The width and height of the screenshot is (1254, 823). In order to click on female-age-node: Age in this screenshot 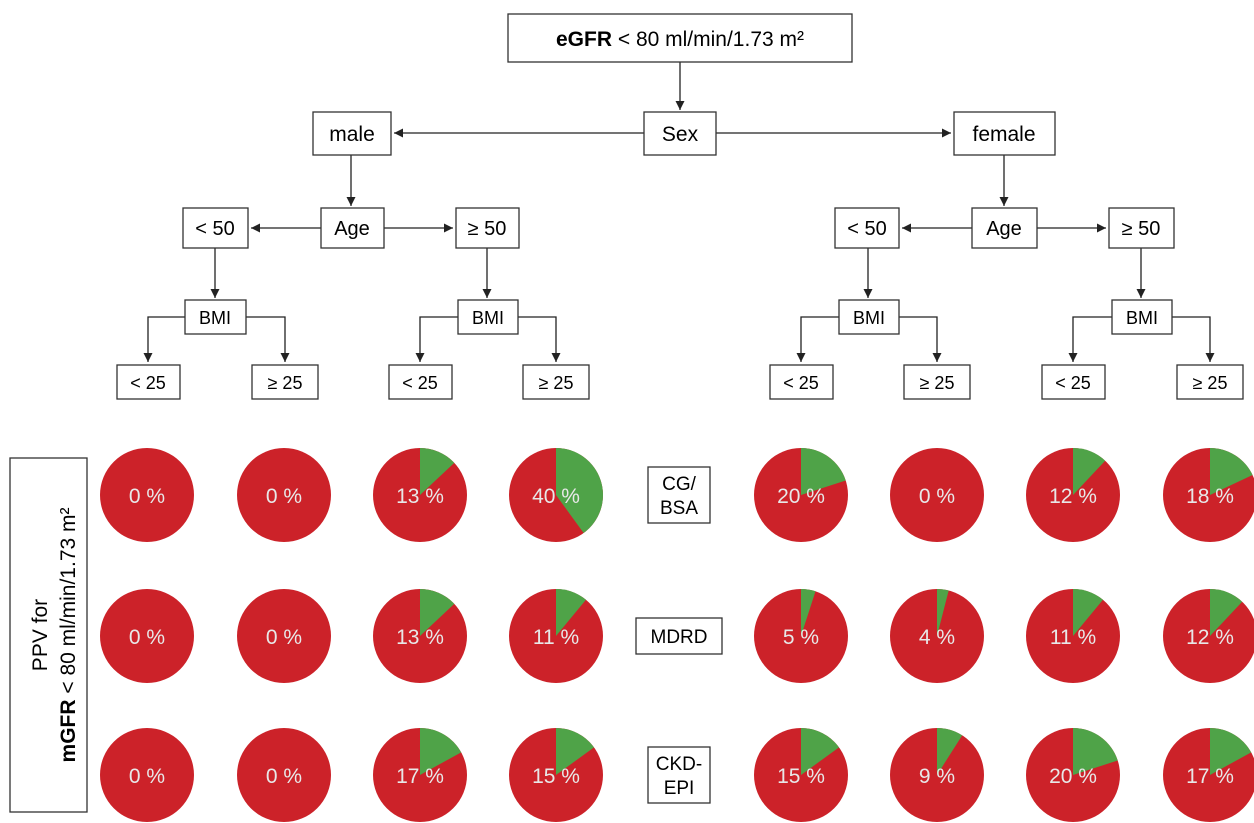, I will do `click(1004, 228)`.